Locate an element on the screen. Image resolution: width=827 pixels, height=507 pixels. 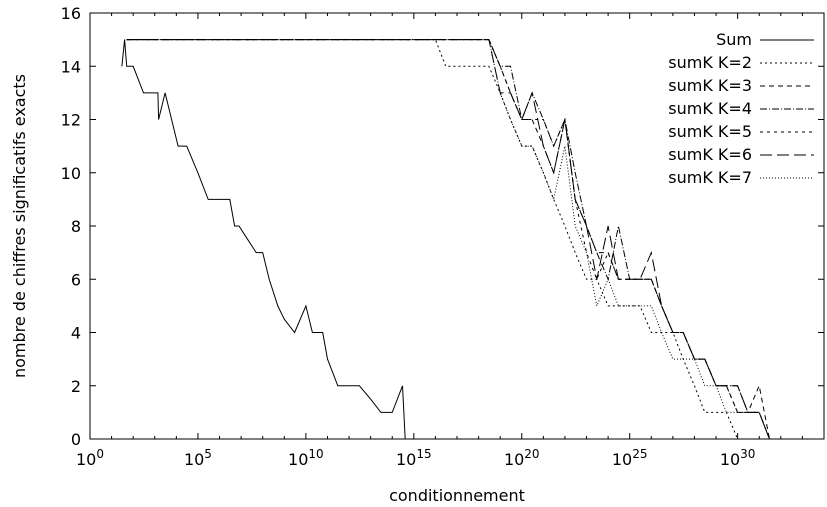
x-tick-label: 10¹⁵ is located at coordinates (414, 458).